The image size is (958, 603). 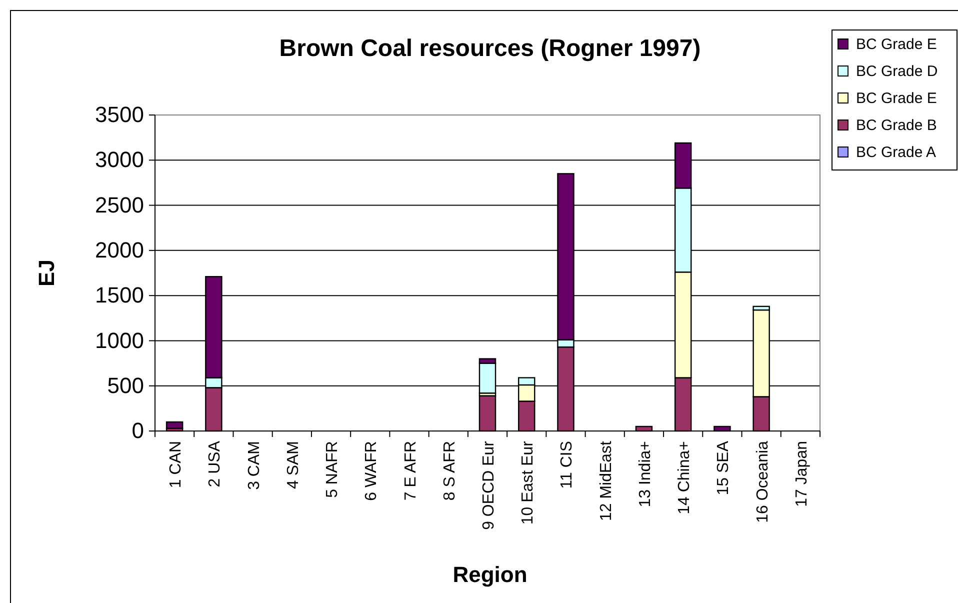 What do you see at coordinates (490, 574) in the screenshot?
I see `x-axis-title: Region` at bounding box center [490, 574].